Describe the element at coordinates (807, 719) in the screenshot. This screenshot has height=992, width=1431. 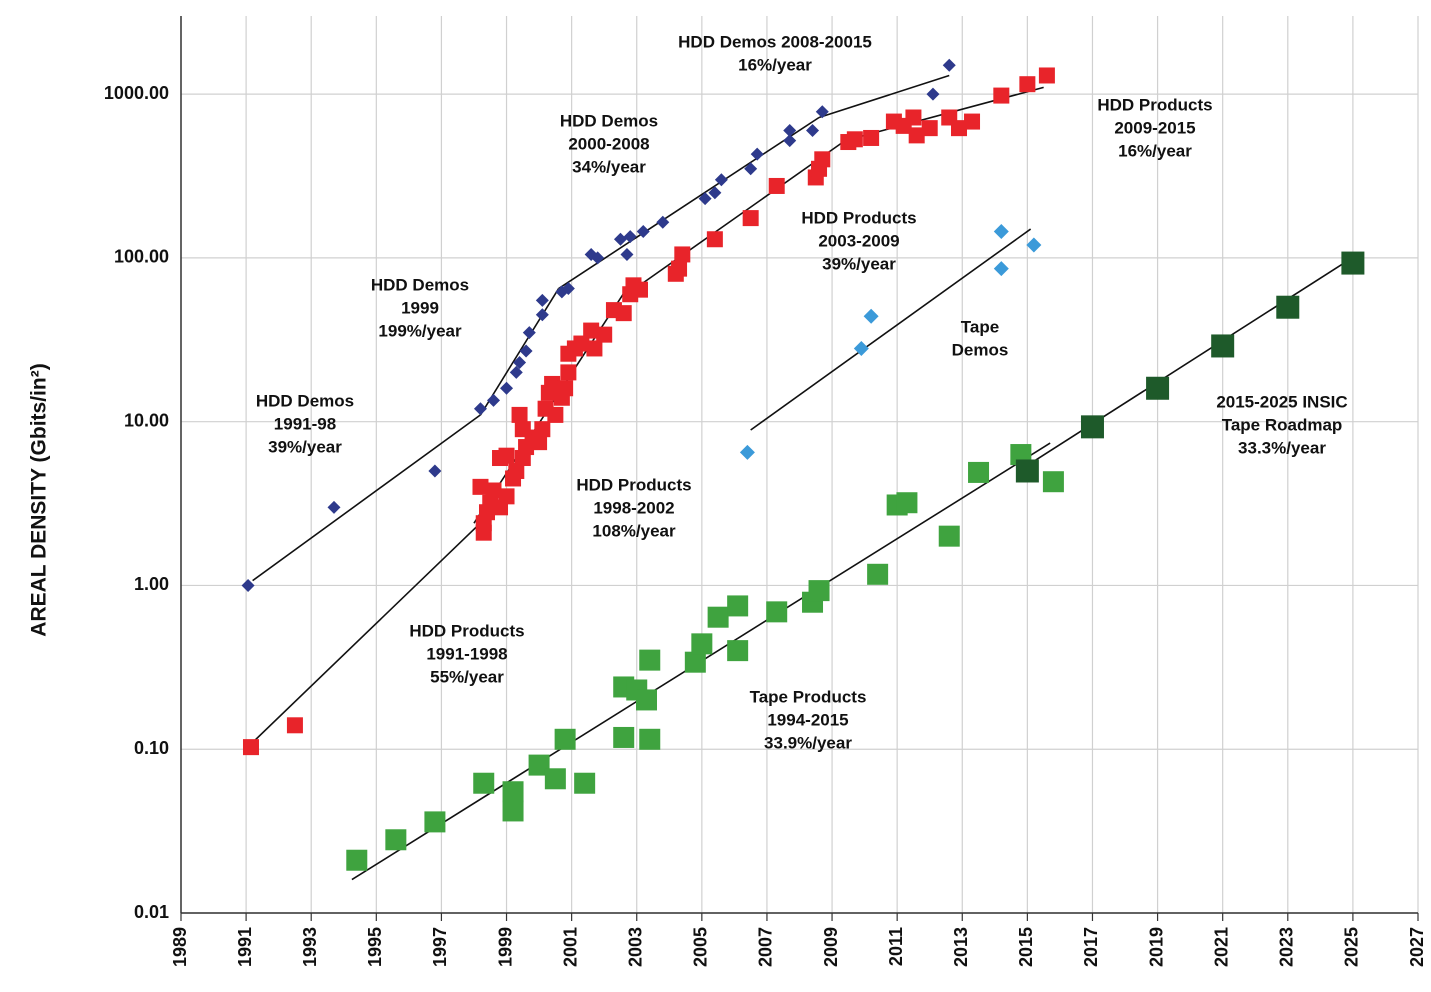
I see `annotation: 1994-2015` at that location.